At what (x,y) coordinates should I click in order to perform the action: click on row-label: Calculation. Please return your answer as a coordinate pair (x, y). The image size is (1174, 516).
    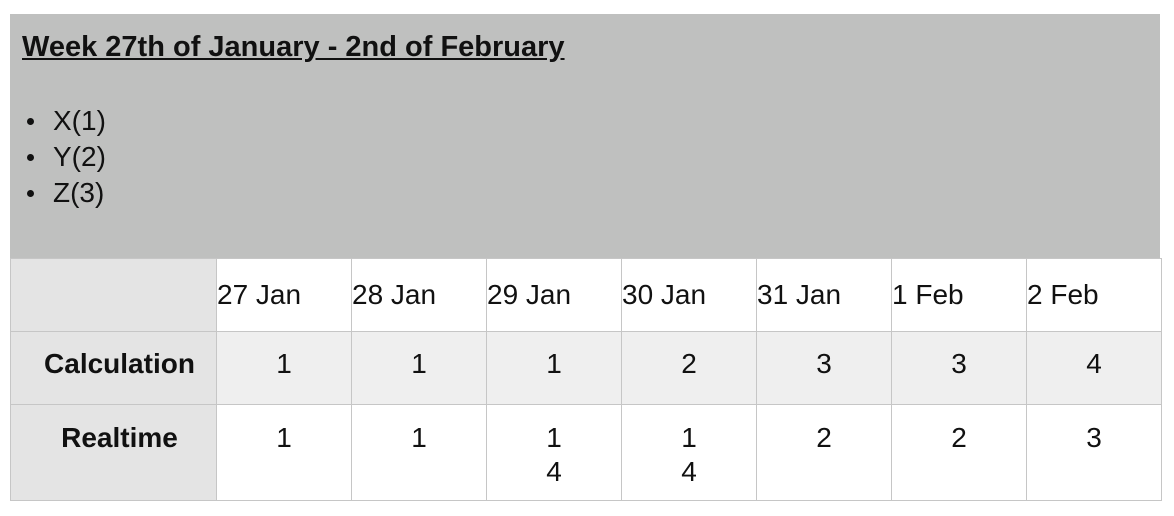
    Looking at the image, I should click on (113, 368).